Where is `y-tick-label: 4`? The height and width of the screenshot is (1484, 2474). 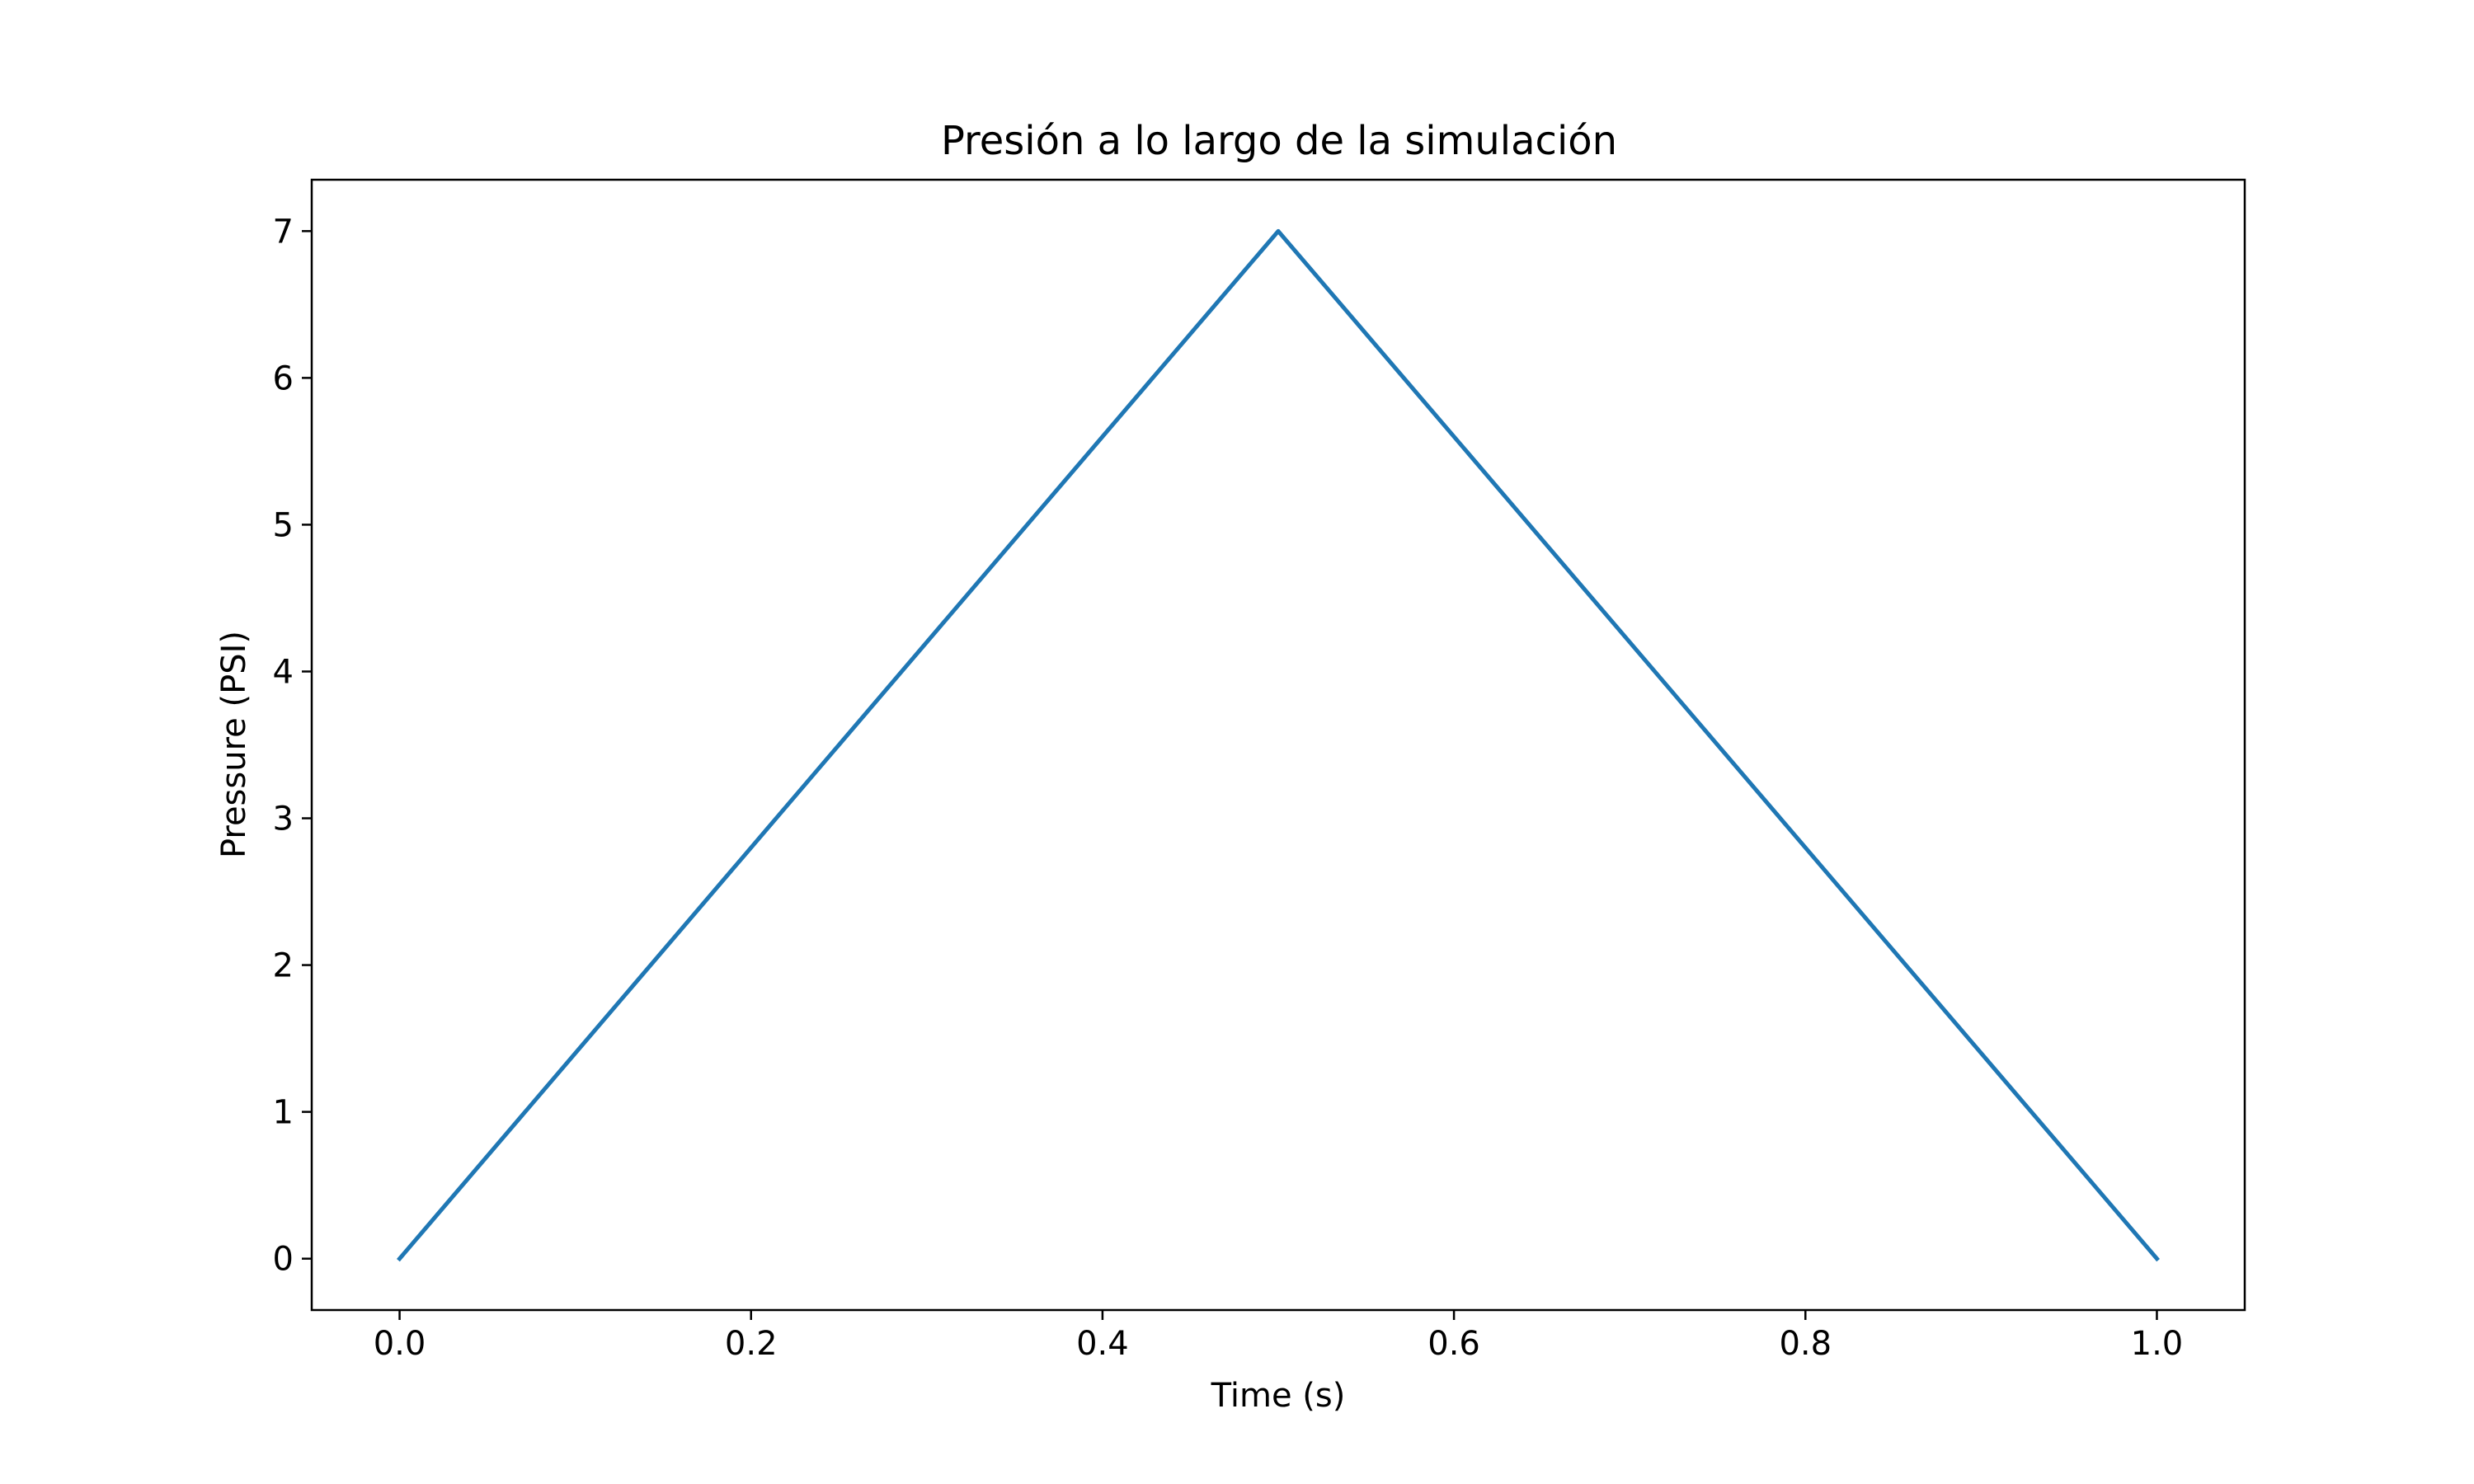 y-tick-label: 4 is located at coordinates (283, 672).